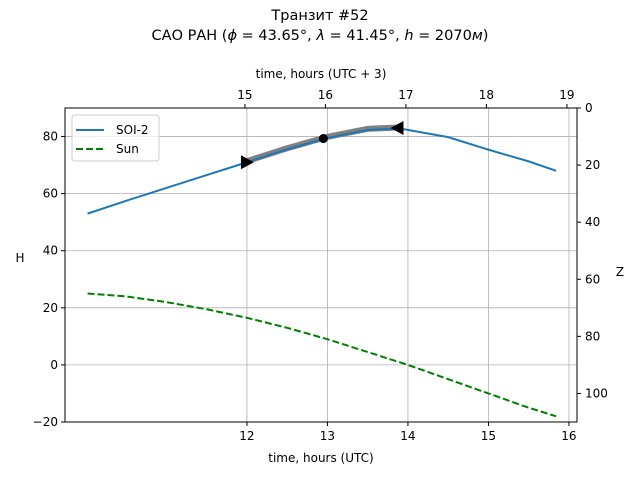 The height and width of the screenshot is (480, 640). I want to click on subtitle-lambda-value: = 41.45°,, so click(364, 36).